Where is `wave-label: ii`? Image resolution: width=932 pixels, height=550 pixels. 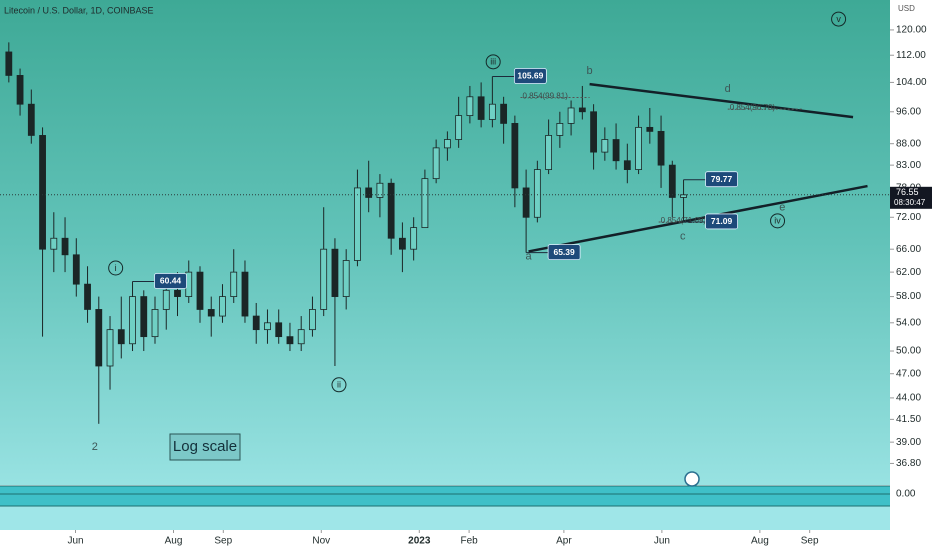
wave-label: ii is located at coordinates (339, 385).